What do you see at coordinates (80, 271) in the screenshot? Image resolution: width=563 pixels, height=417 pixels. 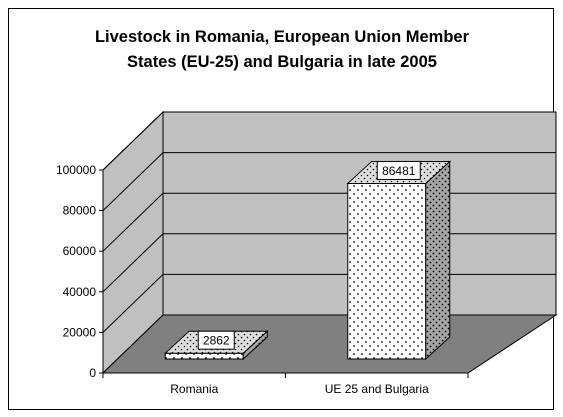 I see `y-axis: 0 20000 40000 60000 80000 100000` at bounding box center [80, 271].